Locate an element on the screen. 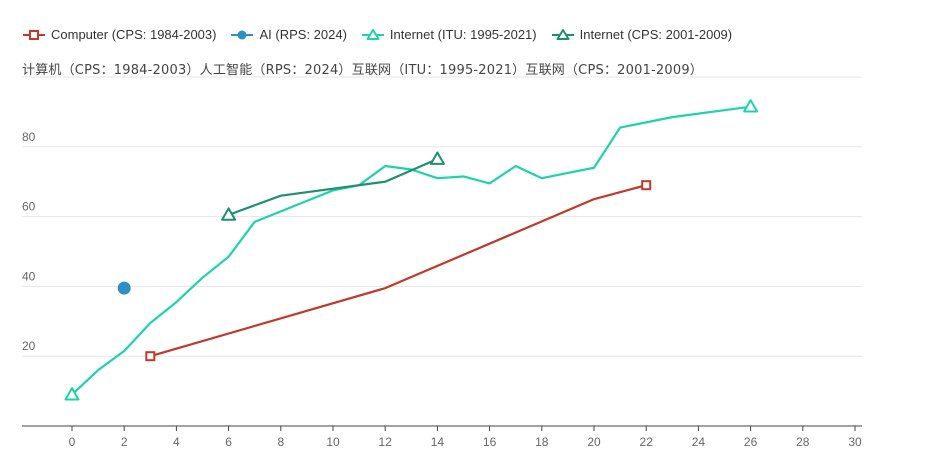 The width and height of the screenshot is (942, 470). legend-item: Internet (ITU: 1995-2021) is located at coordinates (449, 34).